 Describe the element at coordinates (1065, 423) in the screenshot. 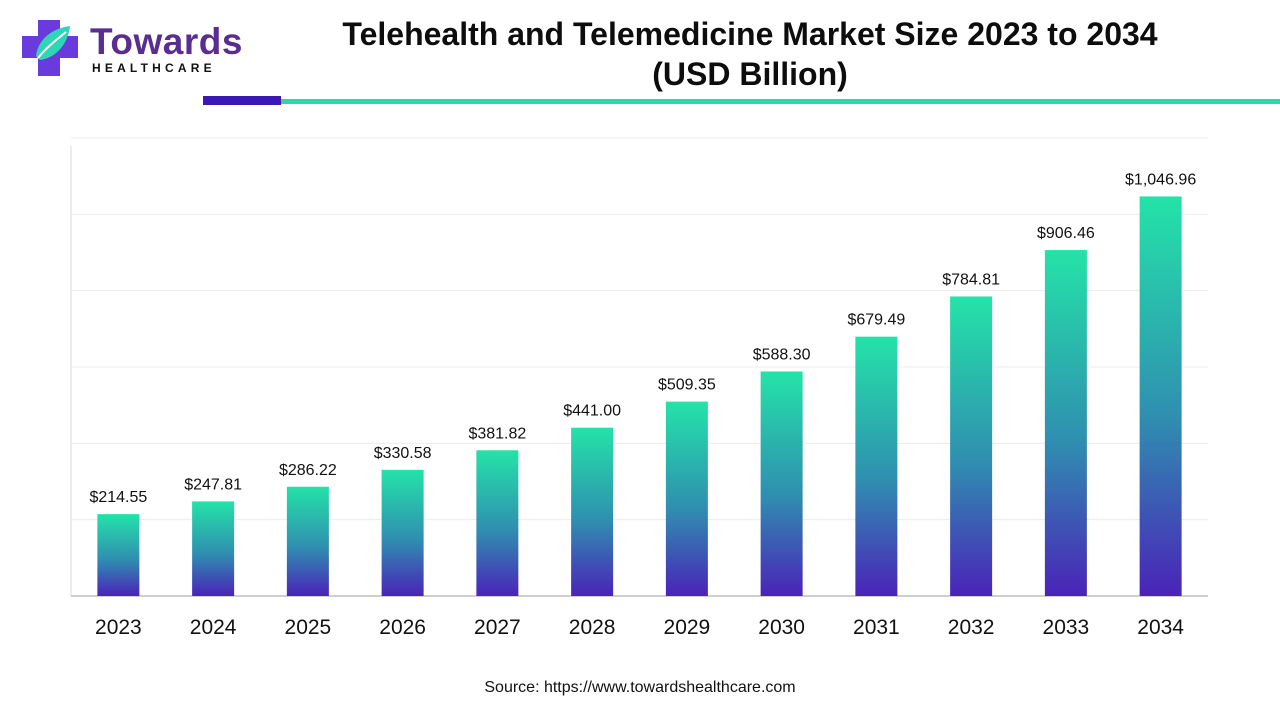

I see `bar-2033` at that location.